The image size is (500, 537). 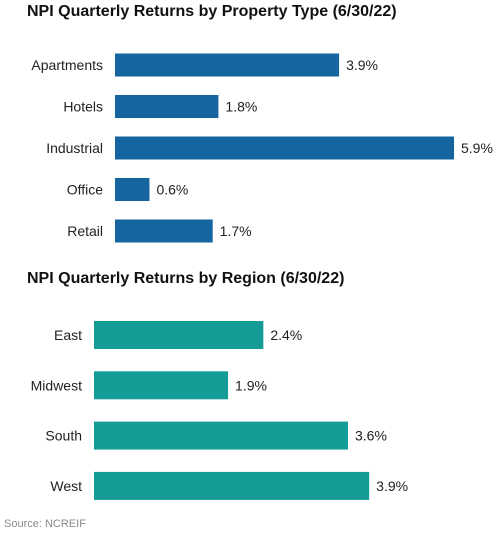 What do you see at coordinates (241, 107) in the screenshot?
I see `property-type-value-label-hotels: 1.8%` at bounding box center [241, 107].